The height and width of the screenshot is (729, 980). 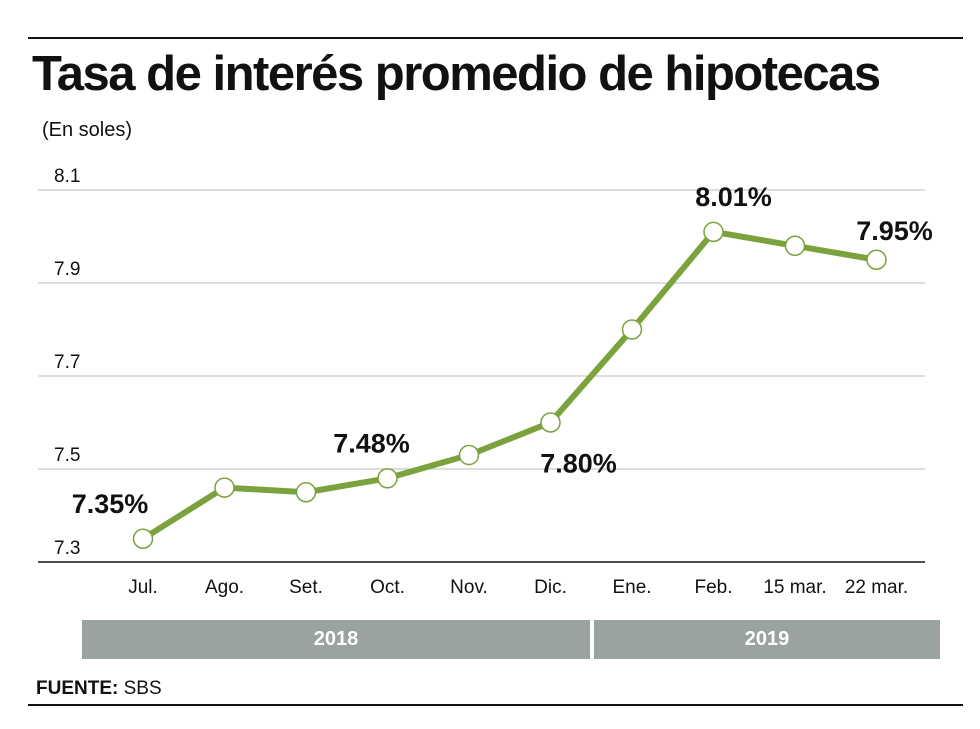 I want to click on source-label: FUENTE:, so click(x=77, y=688).